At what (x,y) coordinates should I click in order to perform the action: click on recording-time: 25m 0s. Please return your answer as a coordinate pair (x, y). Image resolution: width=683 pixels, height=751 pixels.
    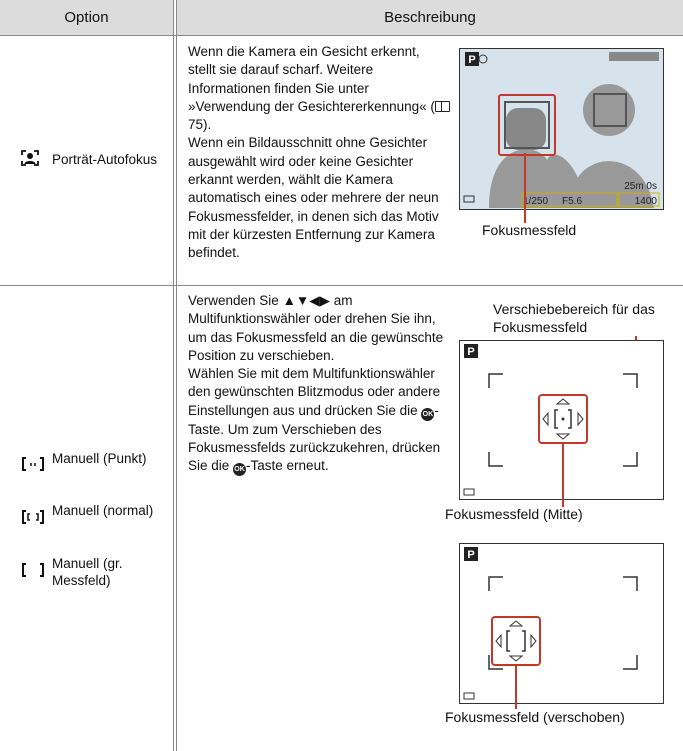
    Looking at the image, I should click on (640, 186).